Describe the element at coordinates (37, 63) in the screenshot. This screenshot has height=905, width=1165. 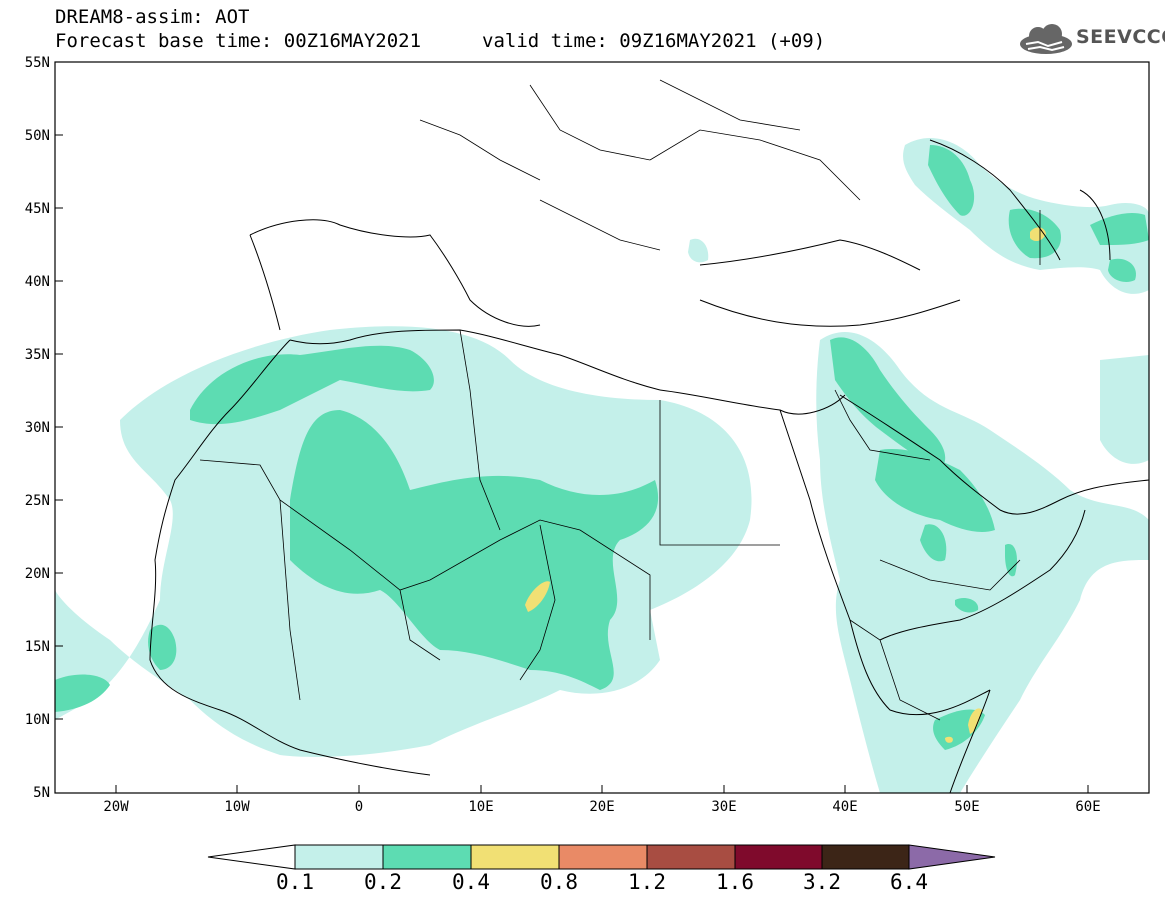
I see `lat-label: 55N` at that location.